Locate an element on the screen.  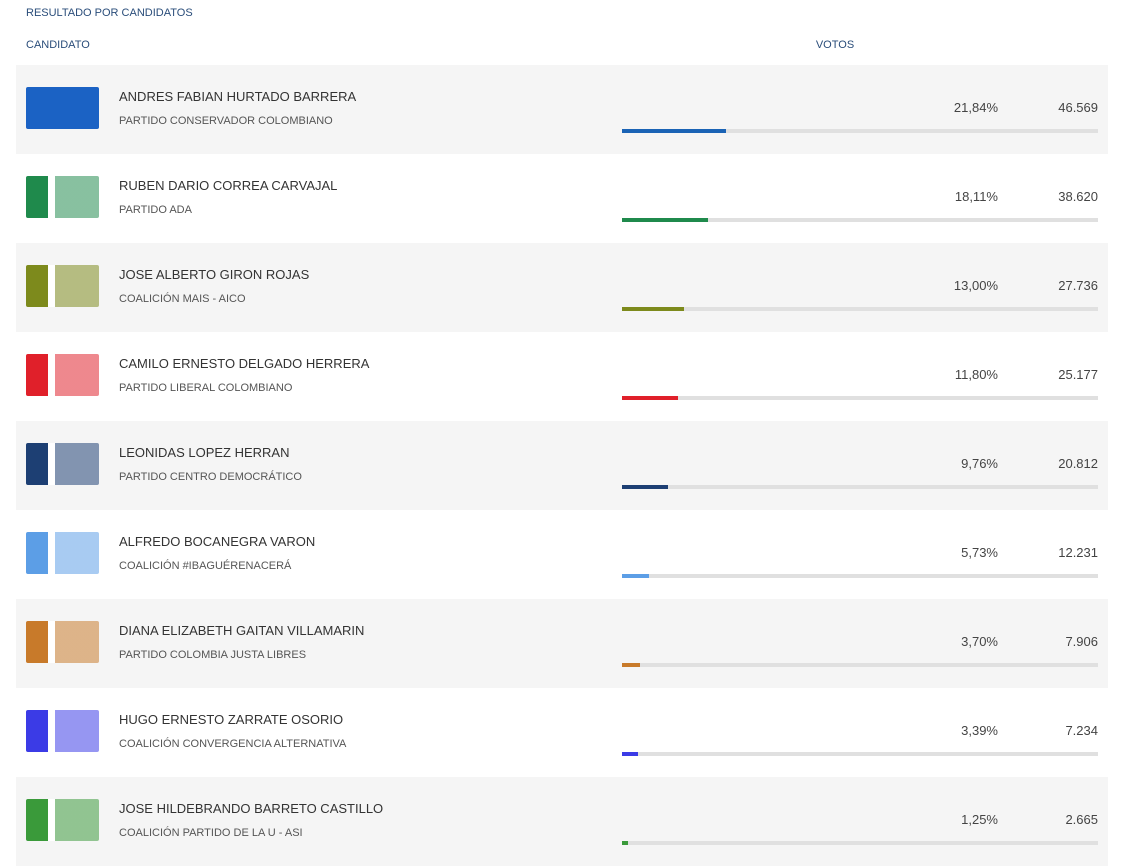
column-header: VOTOS is located at coordinates (835, 45).